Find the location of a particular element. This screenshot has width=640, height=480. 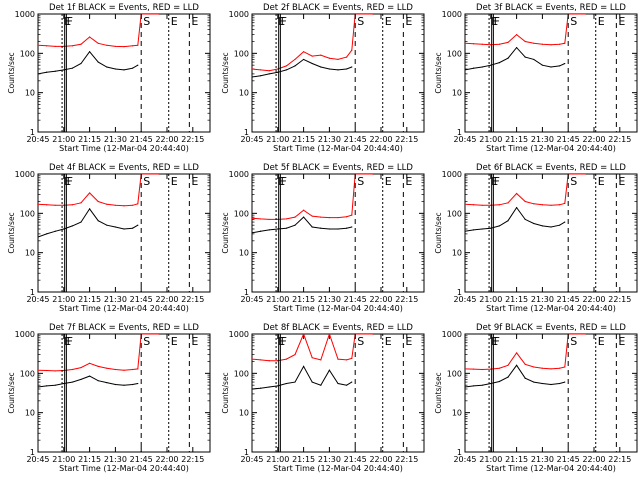

y-tick-label: 1000 is located at coordinates (452, 334).